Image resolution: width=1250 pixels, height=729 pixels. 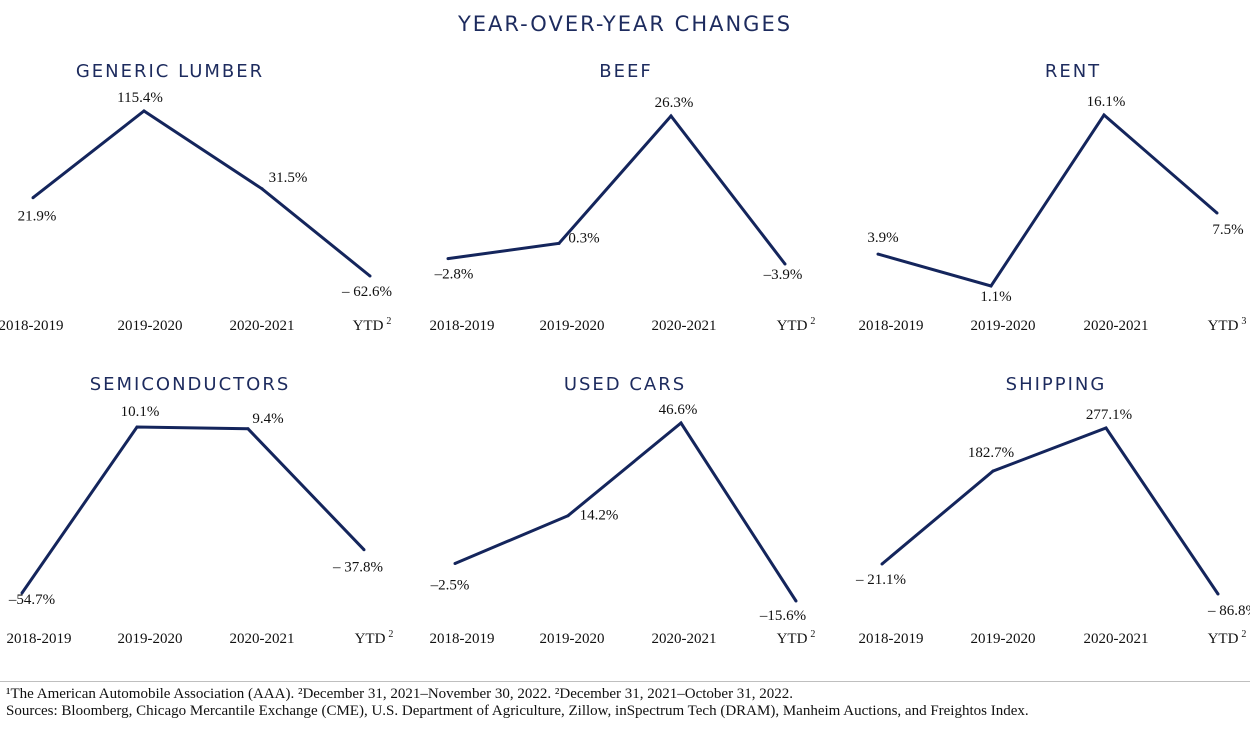 What do you see at coordinates (1050, 510) in the screenshot?
I see `series-line-shipping` at bounding box center [1050, 510].